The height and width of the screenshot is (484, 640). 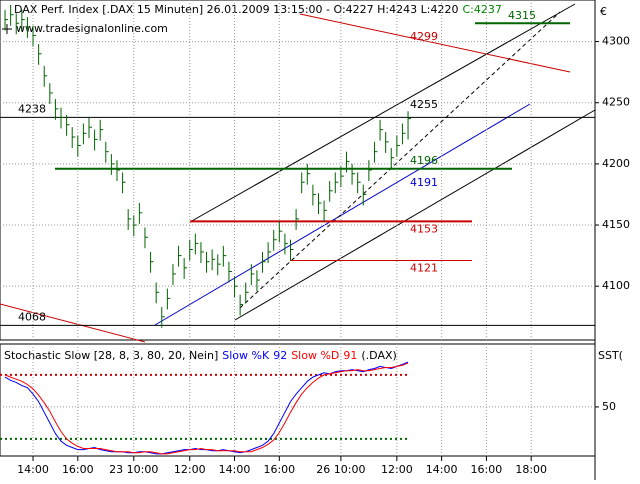 What do you see at coordinates (340, 469) in the screenshot?
I see `x-tick-label: 26 10:00` at bounding box center [340, 469].